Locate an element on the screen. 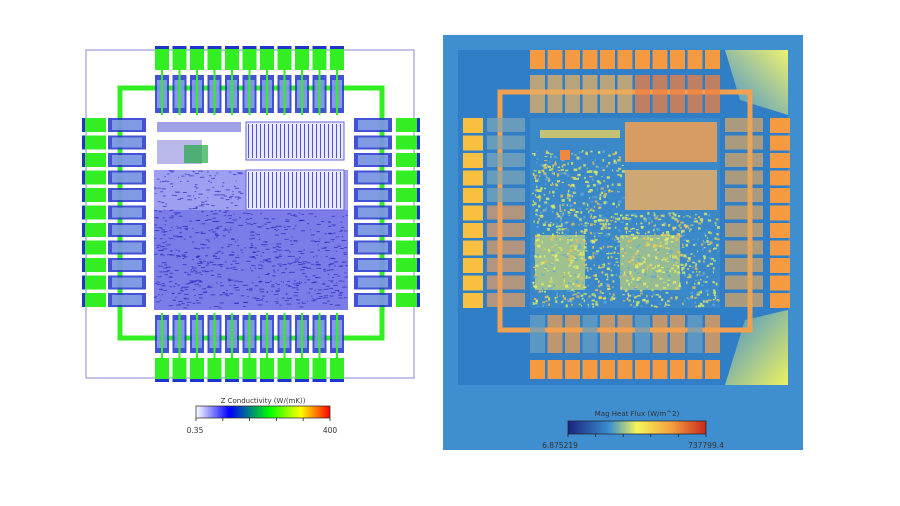  heat-flux-colorbar: Mag Heat Flux (W/m^2) 6.875219 737799.4 is located at coordinates (633, 430).